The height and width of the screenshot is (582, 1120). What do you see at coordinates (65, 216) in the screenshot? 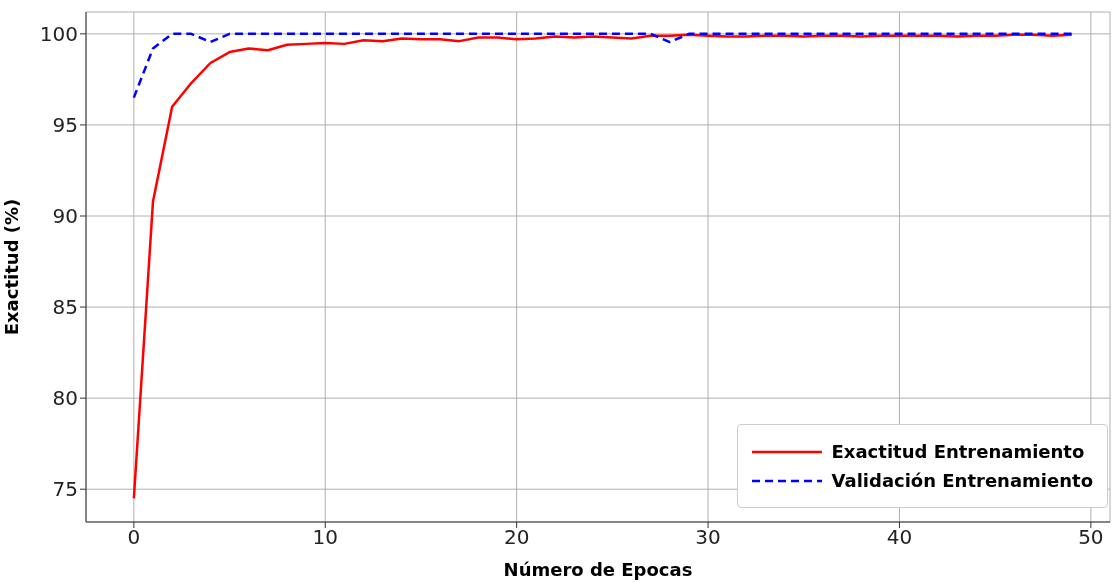
I see `y-tick-label: 90` at bounding box center [65, 216].